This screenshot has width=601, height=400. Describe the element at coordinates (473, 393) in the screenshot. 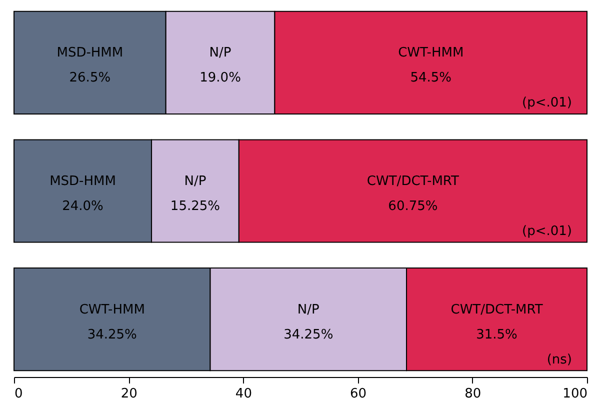

I see `x-tick-label: 80` at that location.